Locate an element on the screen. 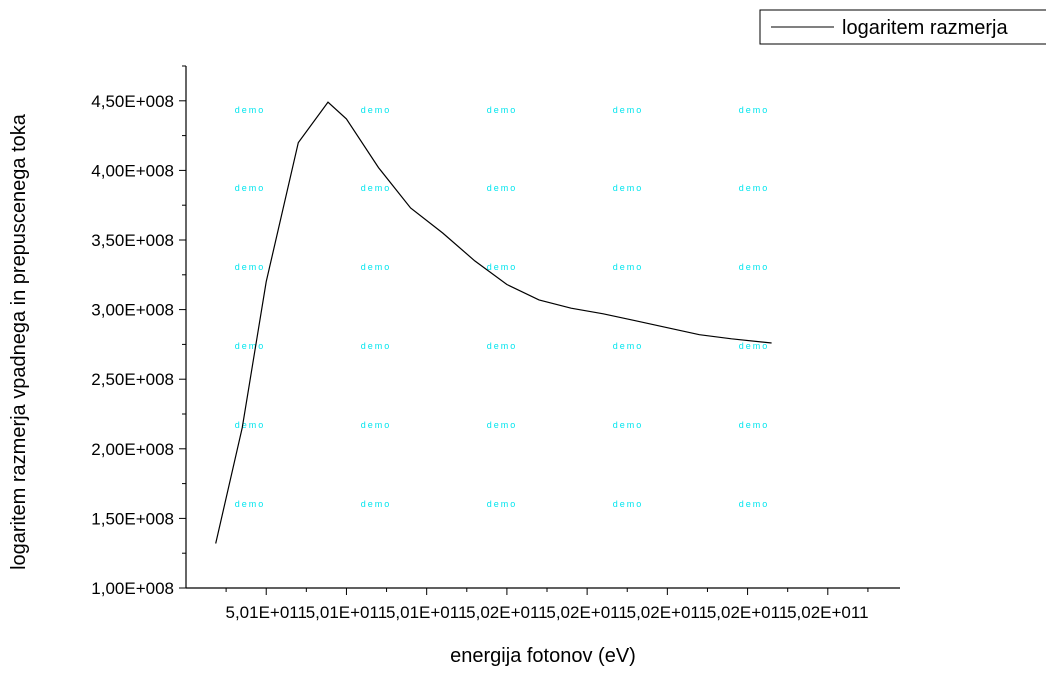 The height and width of the screenshot is (674, 1046). legend-box is located at coordinates (902, 27).